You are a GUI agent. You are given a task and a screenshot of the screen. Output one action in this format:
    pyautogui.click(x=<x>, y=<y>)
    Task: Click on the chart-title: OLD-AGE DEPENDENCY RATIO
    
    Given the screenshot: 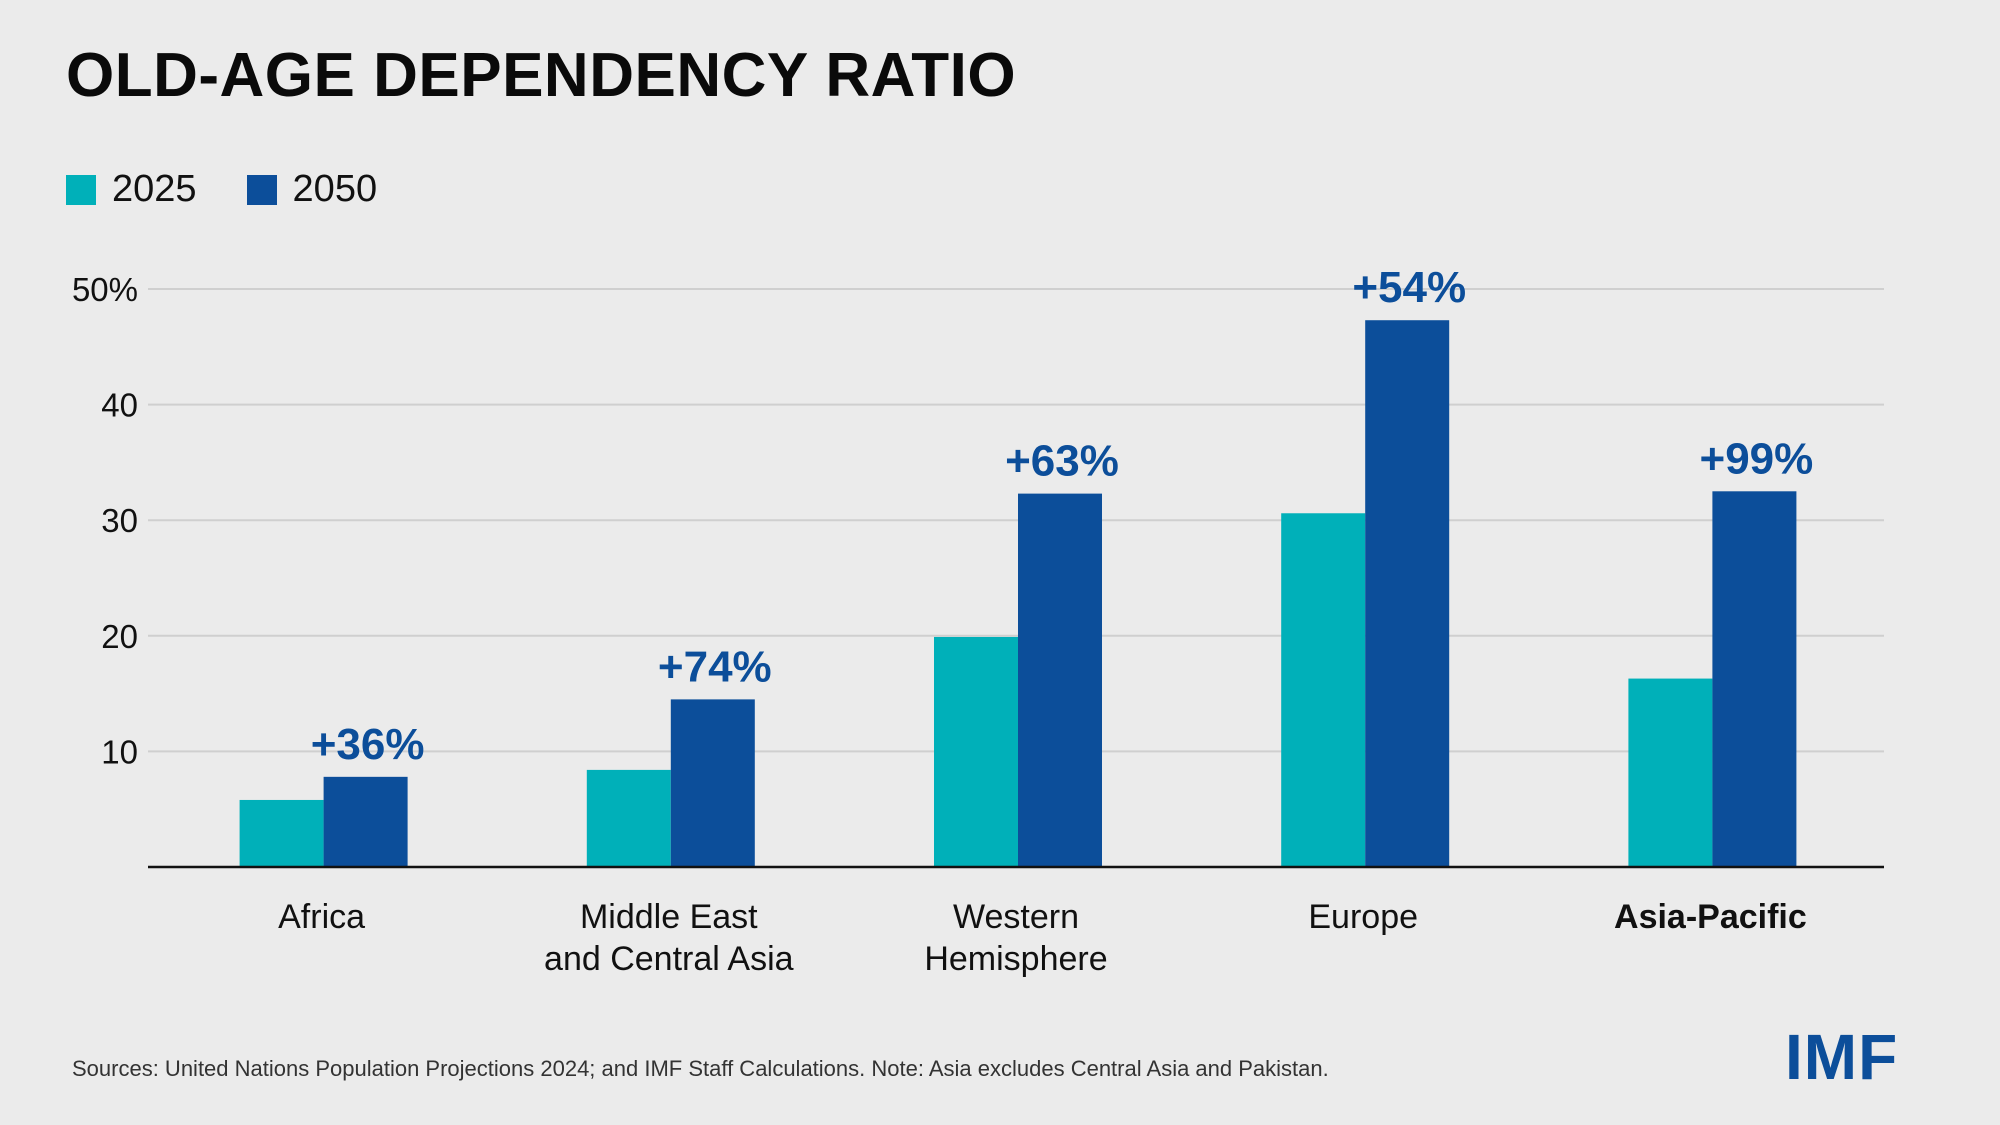 What is the action you would take?
    pyautogui.click(x=541, y=75)
    